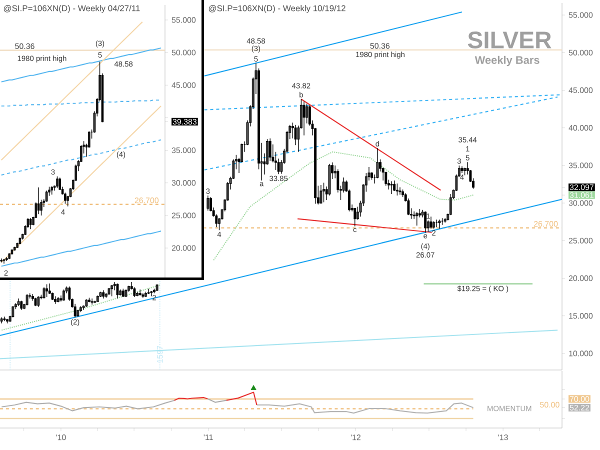 The width and height of the screenshot is (600, 450). Describe the element at coordinates (510, 40) in the screenshot. I see `annotation: SILVER` at that location.